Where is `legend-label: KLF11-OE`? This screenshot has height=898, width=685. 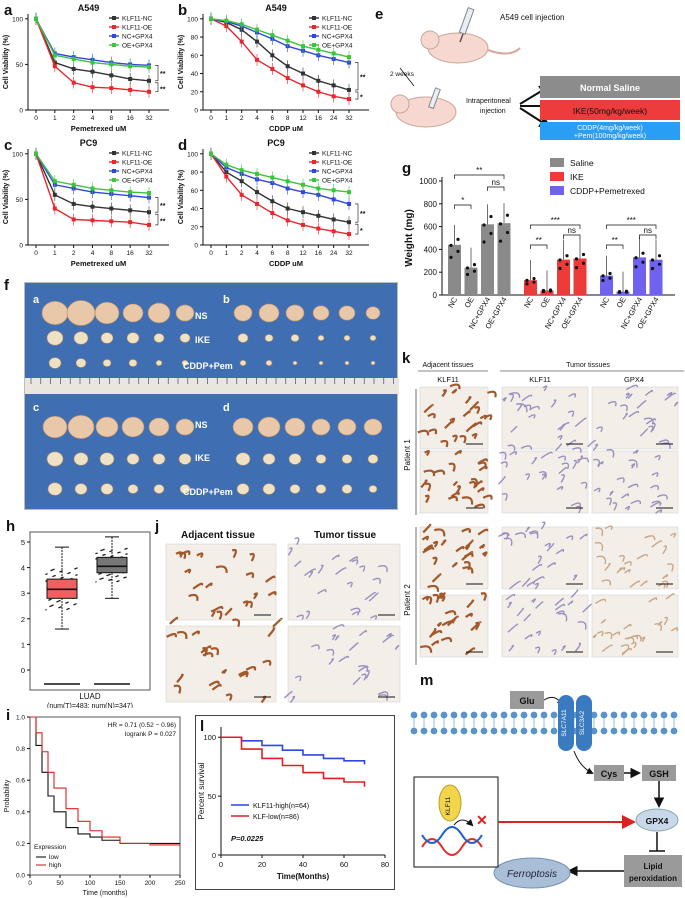 legend-label: KLF11-OE is located at coordinates (137, 28).